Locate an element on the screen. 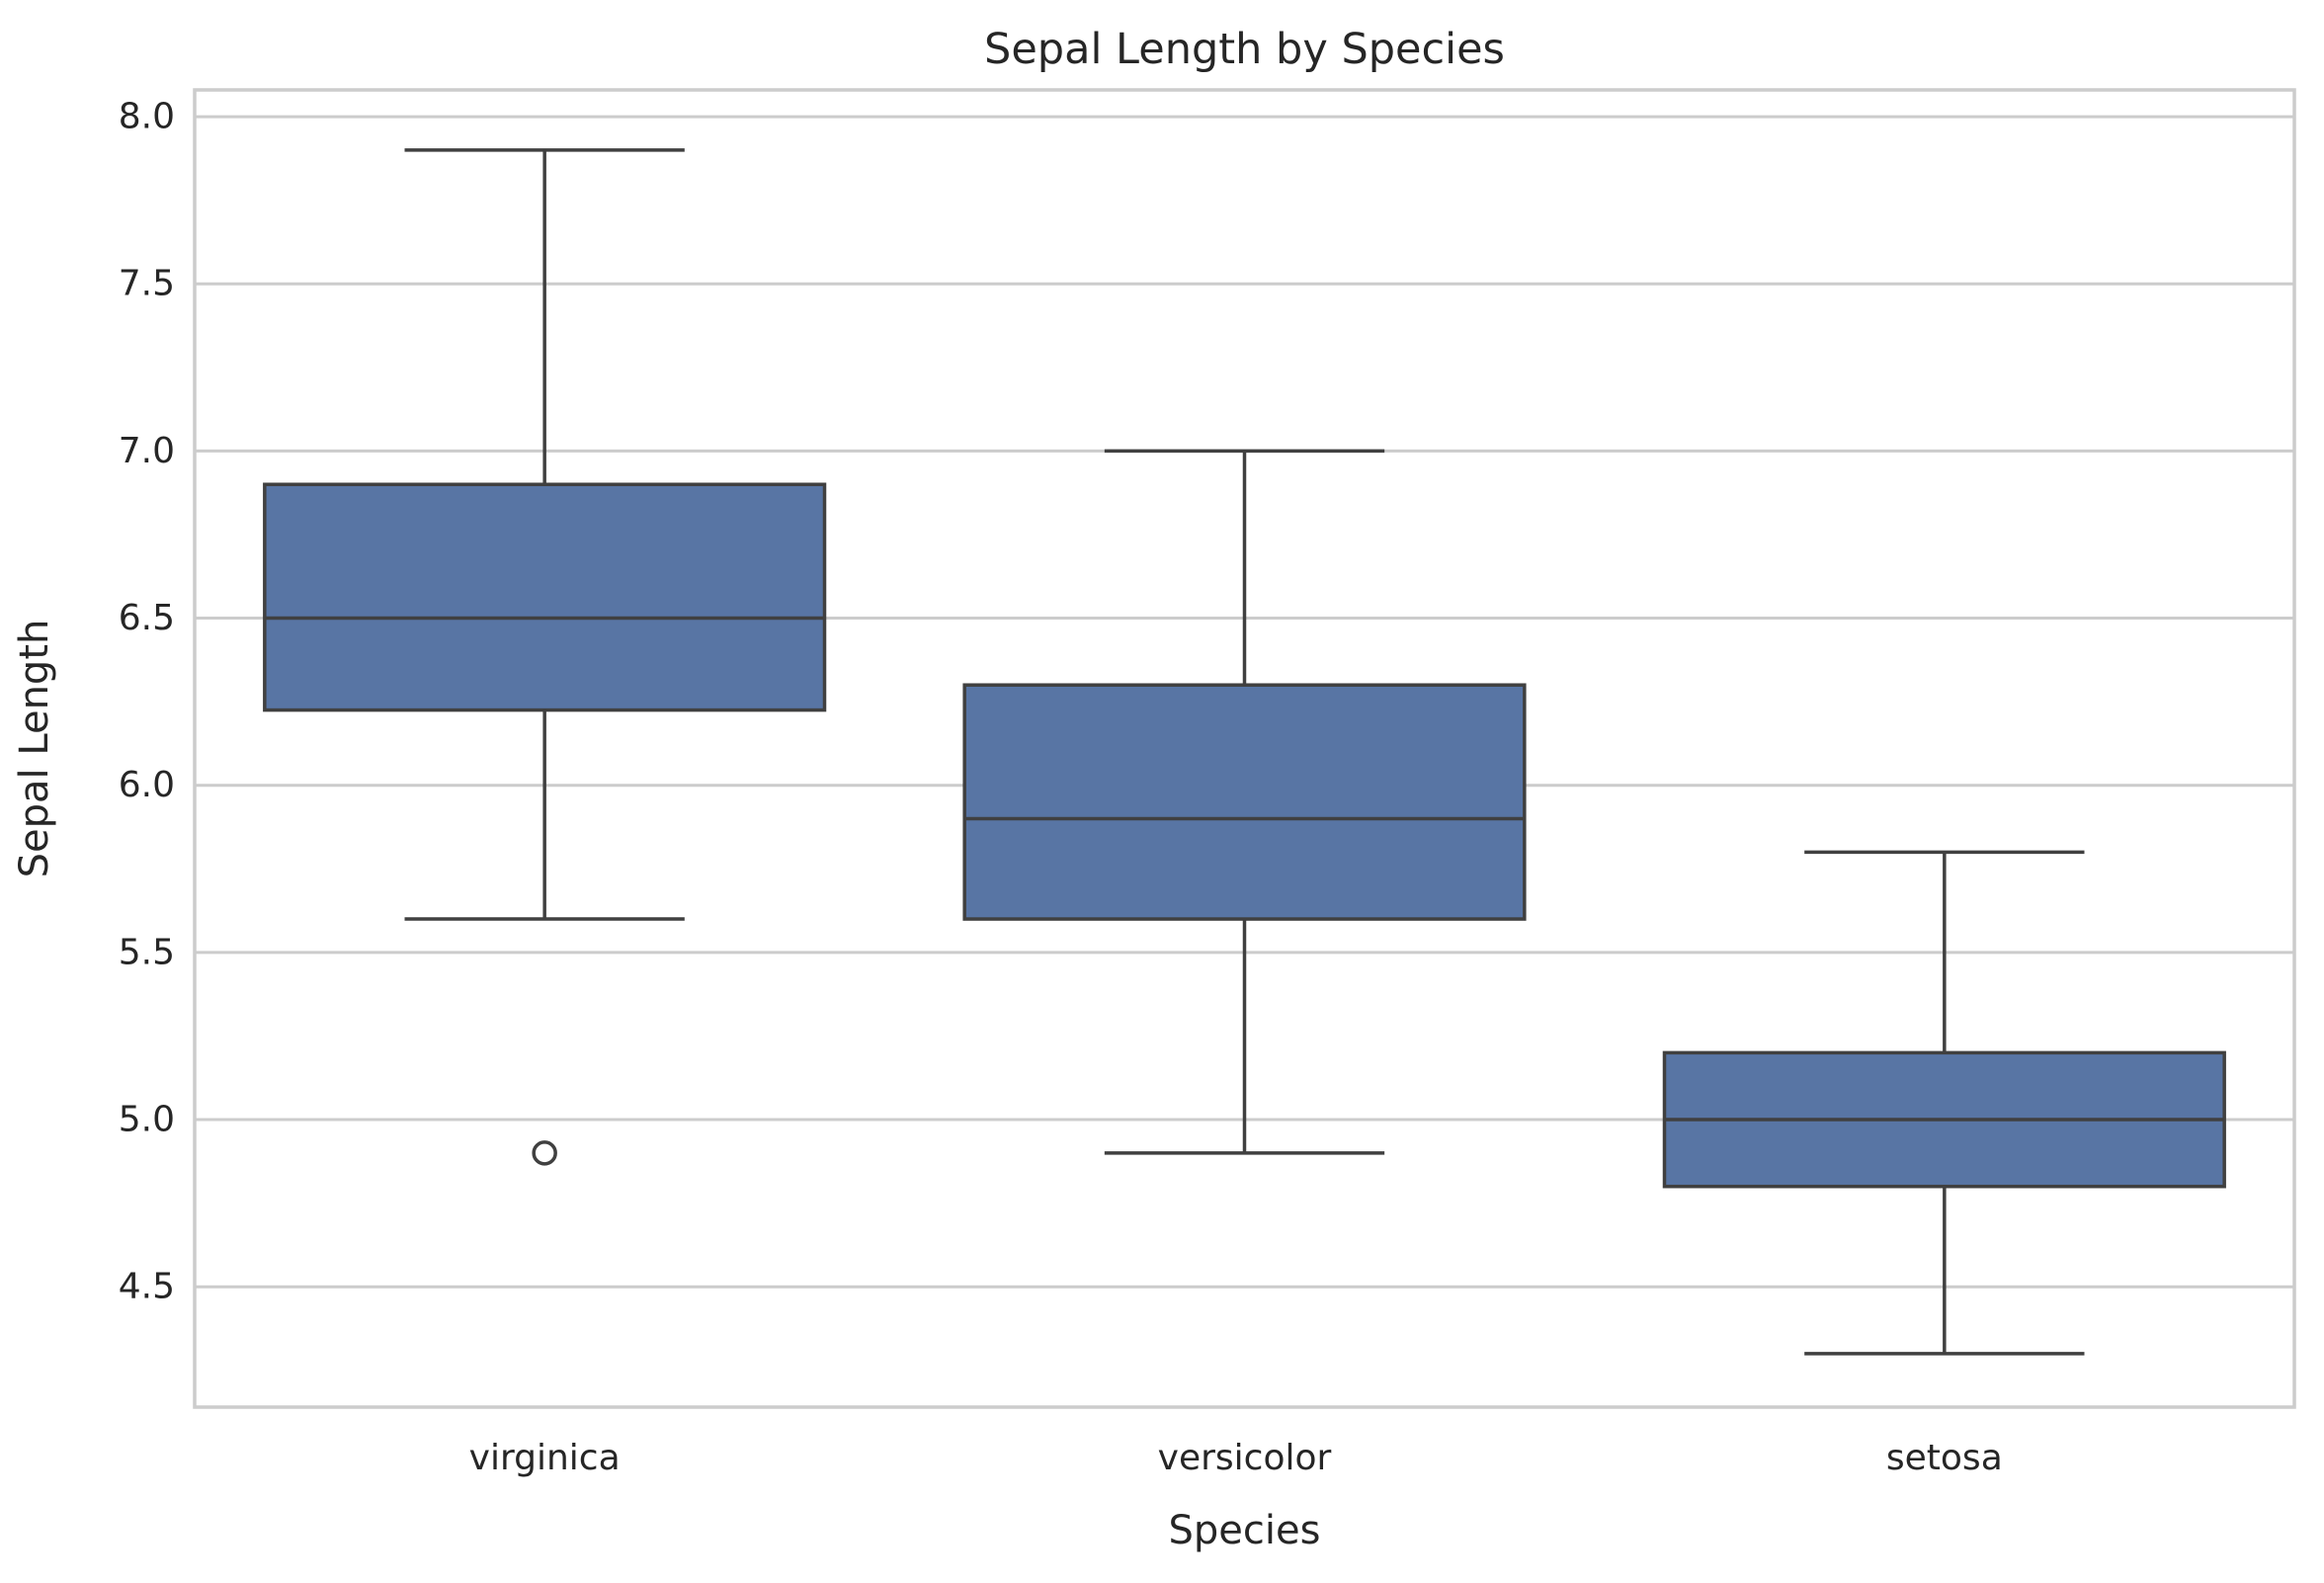 The height and width of the screenshot is (1583, 2324). y-tick-label: 6.0 is located at coordinates (147, 785).